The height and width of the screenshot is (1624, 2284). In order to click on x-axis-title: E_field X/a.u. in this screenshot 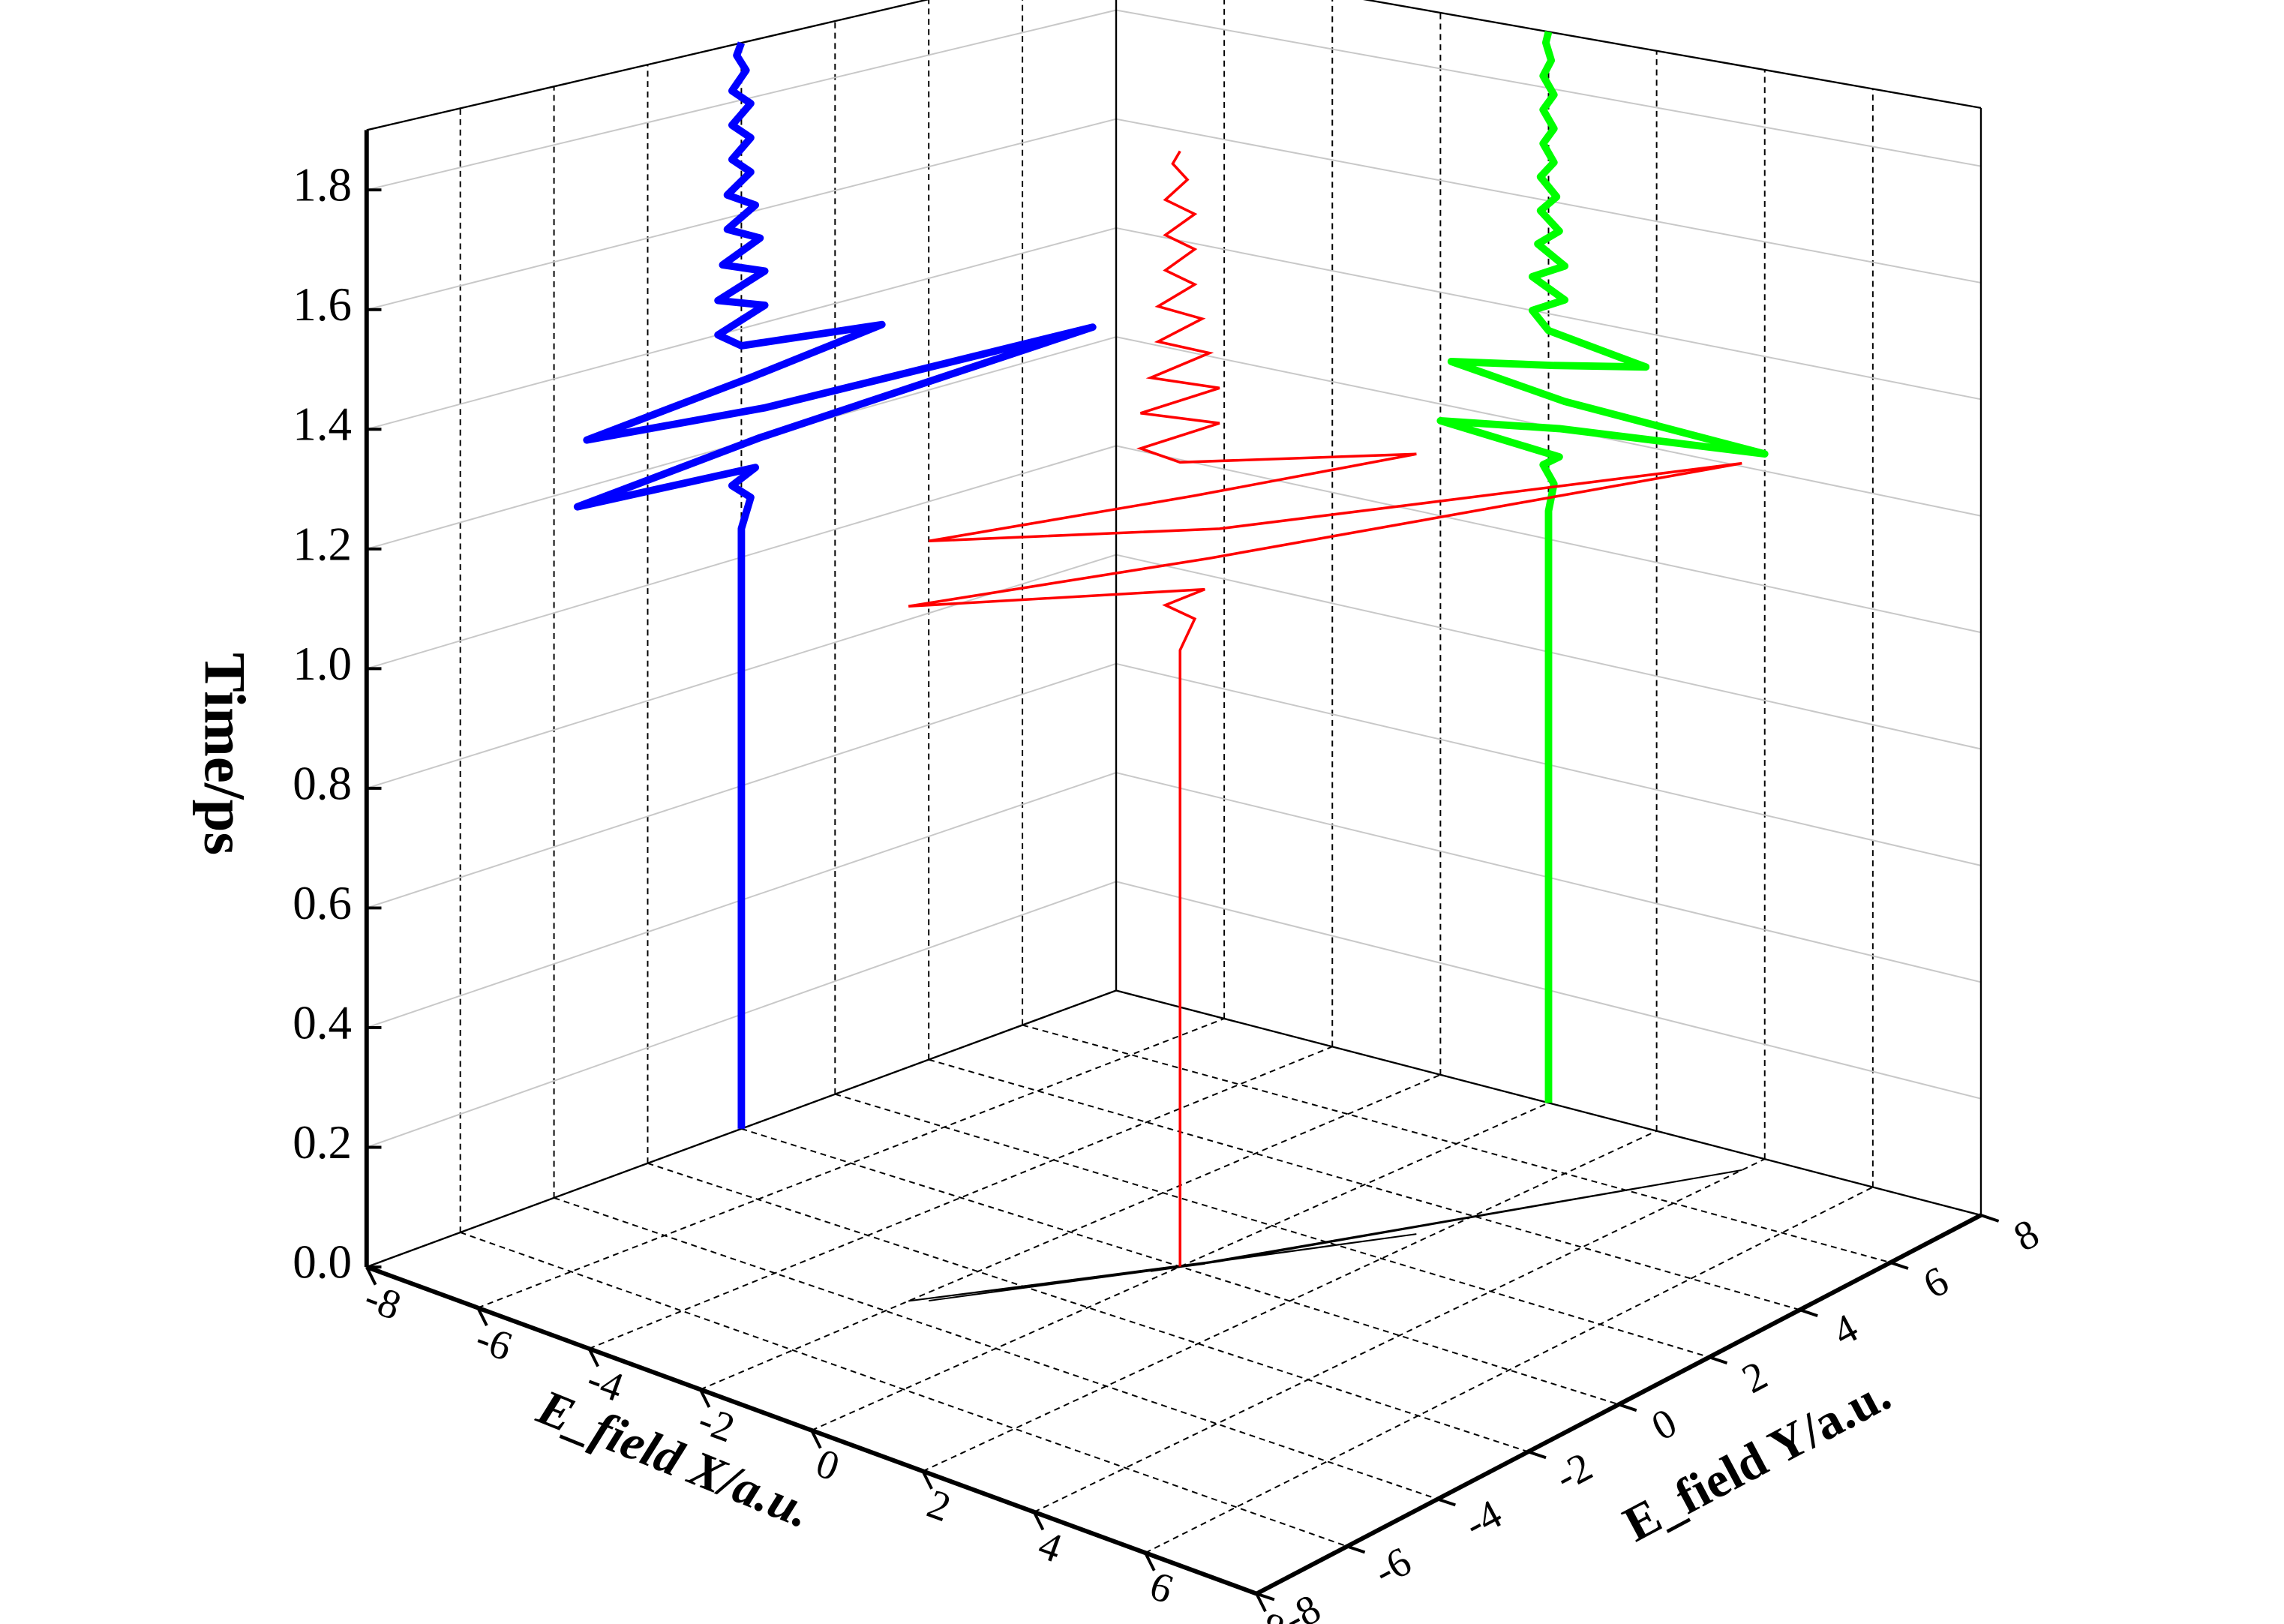, I will do `click(674, 1458)`.